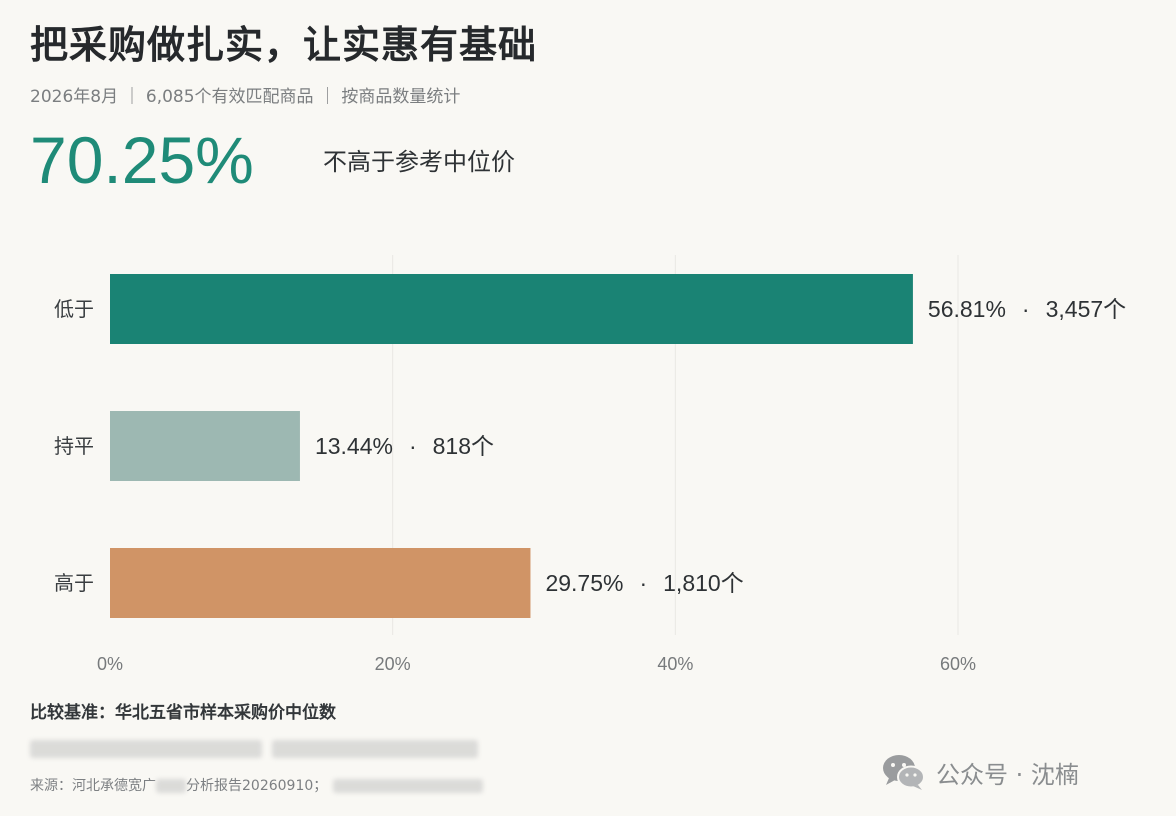 Image resolution: width=1176 pixels, height=816 pixels. I want to click on chart-subtitle: 2026年8月 ｜ 6,085个有效匹配商品 ｜ 按商品数量统计, so click(245, 97).